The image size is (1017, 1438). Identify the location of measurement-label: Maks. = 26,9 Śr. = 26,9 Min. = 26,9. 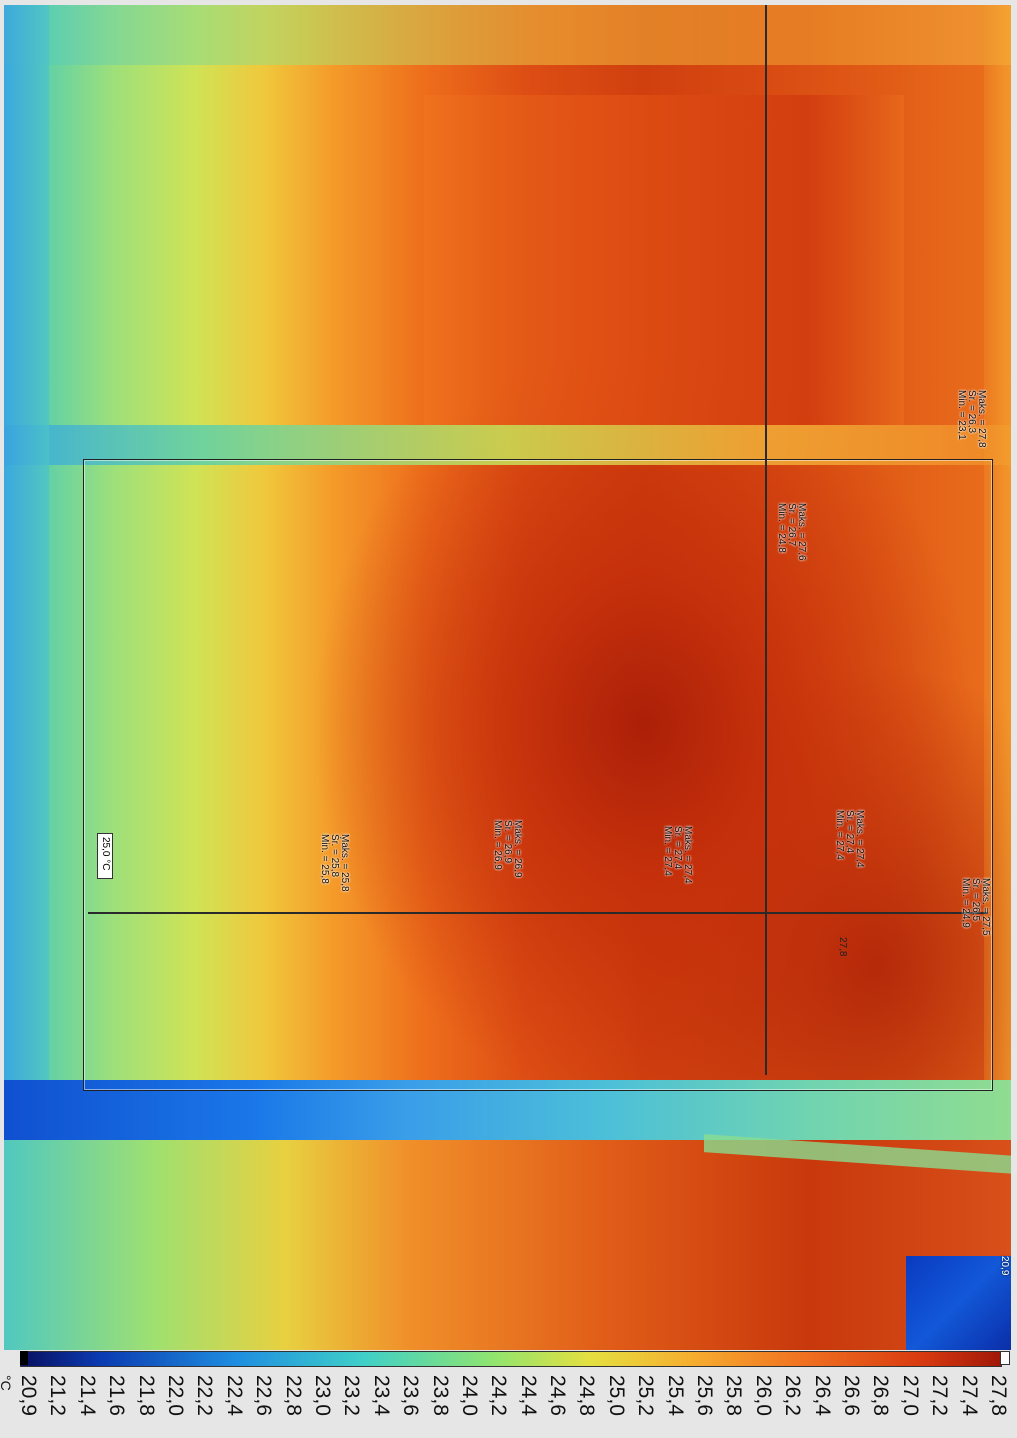
(507, 849).